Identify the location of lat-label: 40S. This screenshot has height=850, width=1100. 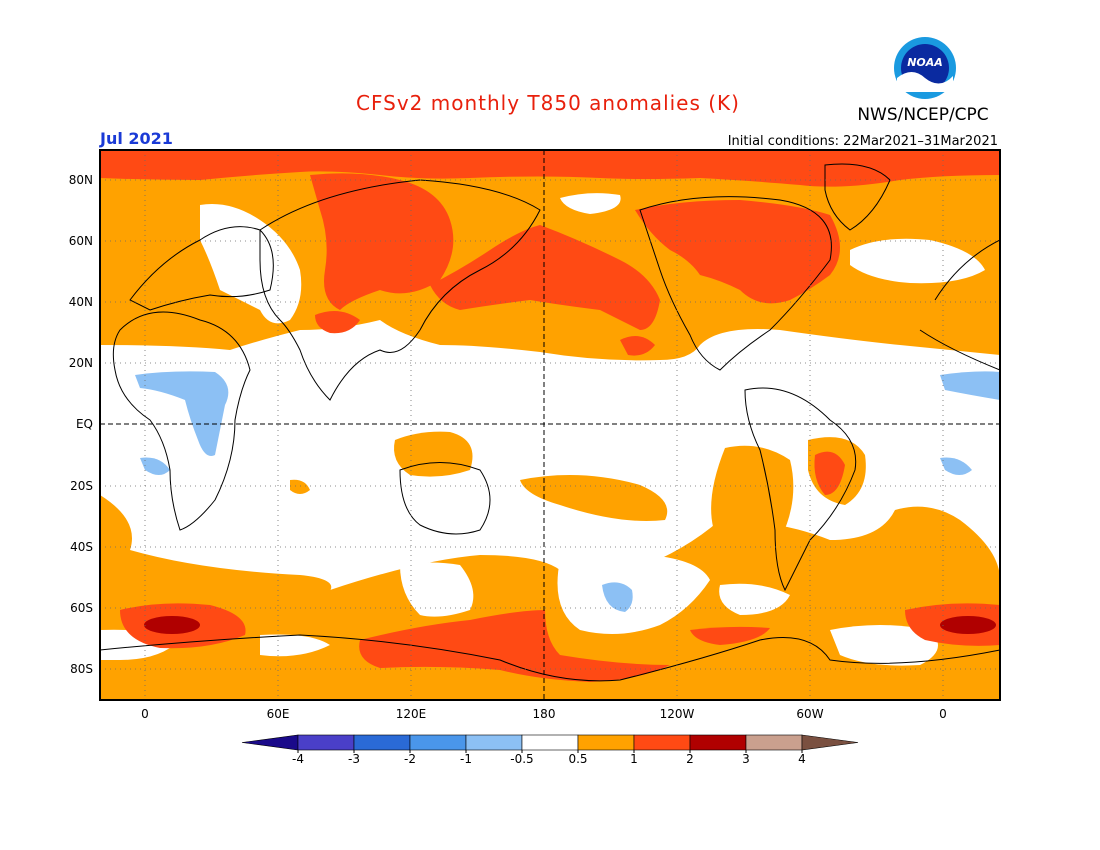
(81, 547).